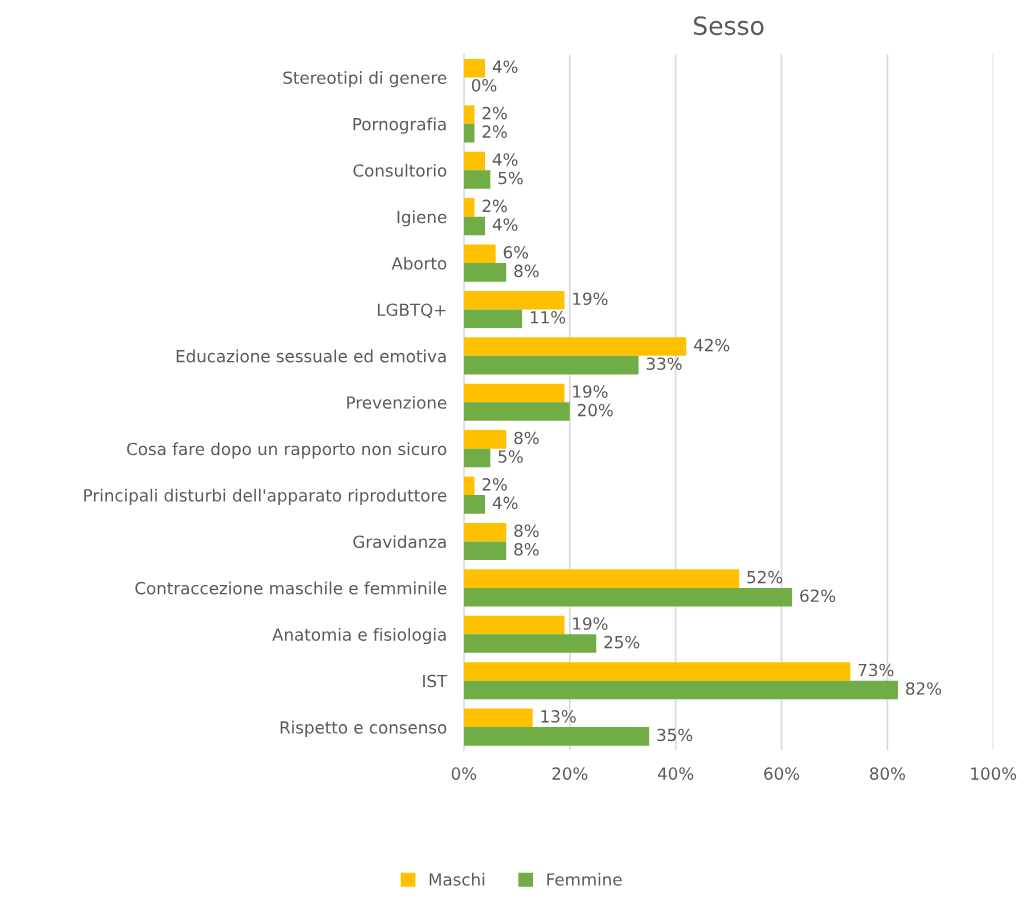  What do you see at coordinates (622, 642) in the screenshot?
I see `data-label: 25%` at bounding box center [622, 642].